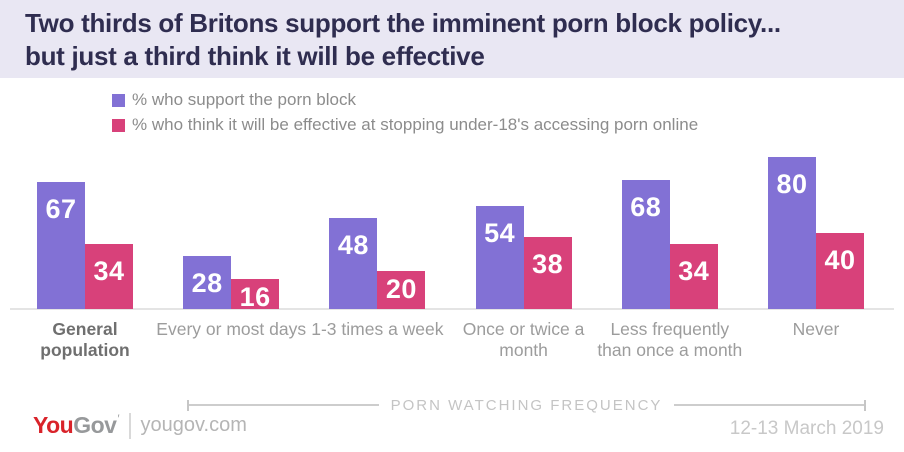  I want to click on bar-group: 48 20, so click(377, 224).